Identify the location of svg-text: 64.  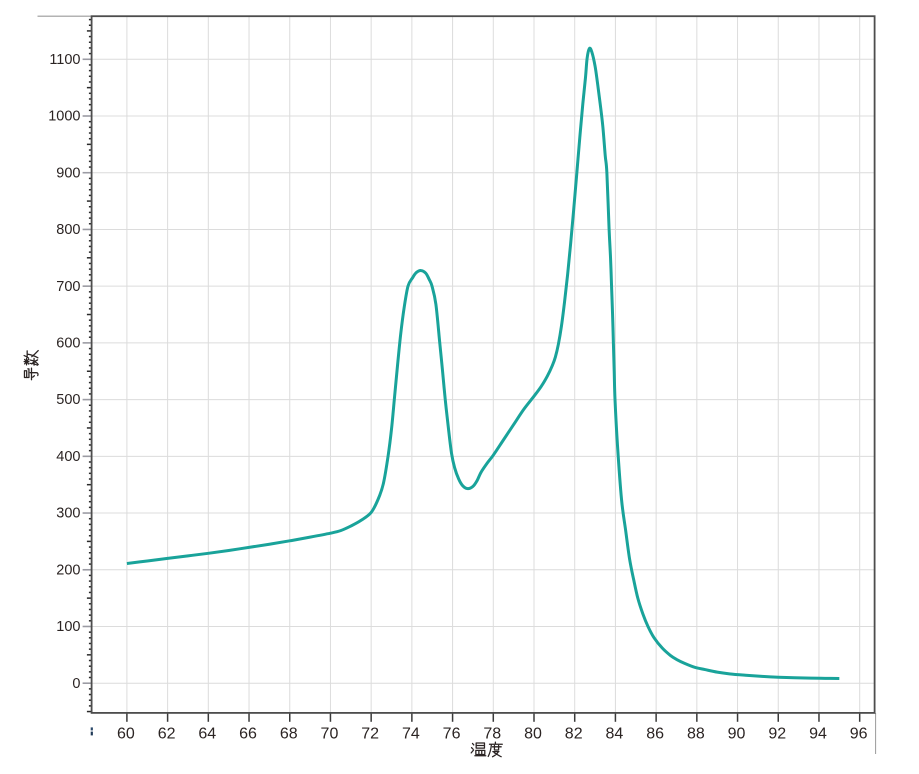
(207, 733).